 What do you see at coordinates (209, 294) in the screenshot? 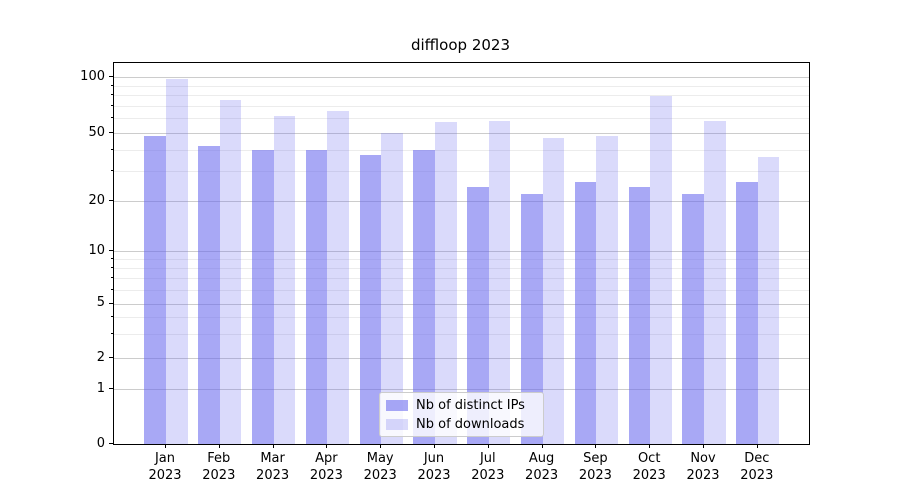
I see `bar-distinct-ips-feb` at bounding box center [209, 294].